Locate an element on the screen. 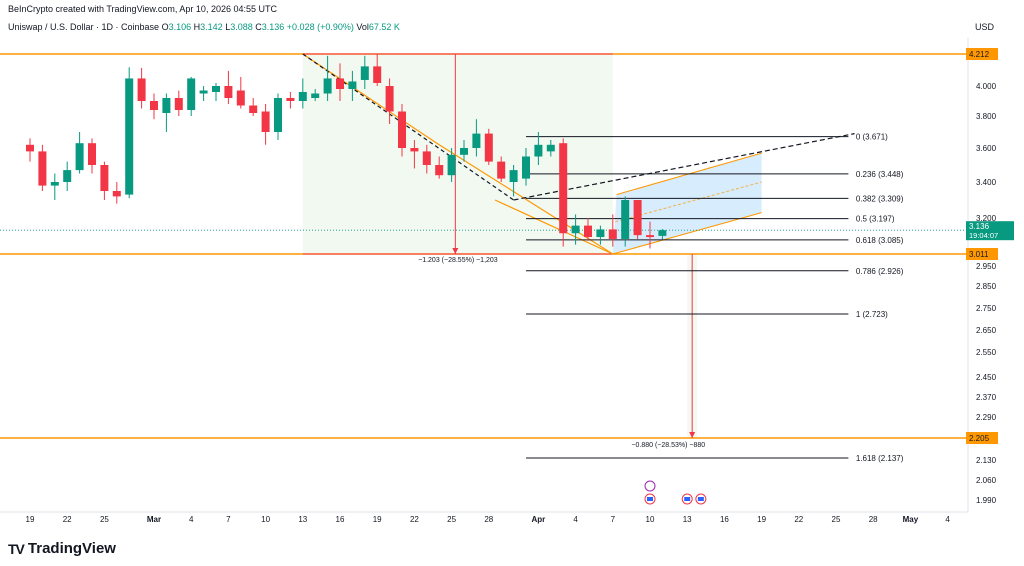 This screenshot has height=566, width=1024. symbol-name: Uniswap / U.S. Dollar · 1D · Coinbase is located at coordinates (84, 27).